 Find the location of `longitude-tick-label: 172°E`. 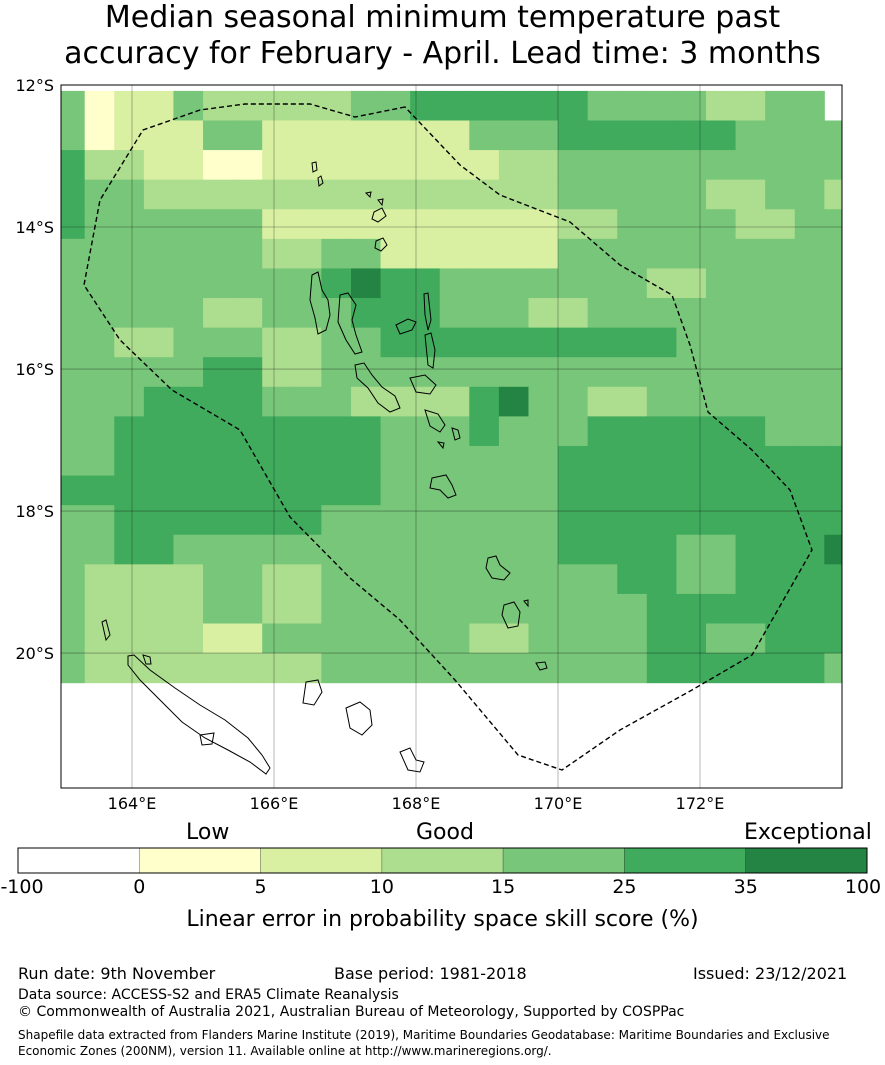

longitude-tick-label: 172°E is located at coordinates (700, 803).